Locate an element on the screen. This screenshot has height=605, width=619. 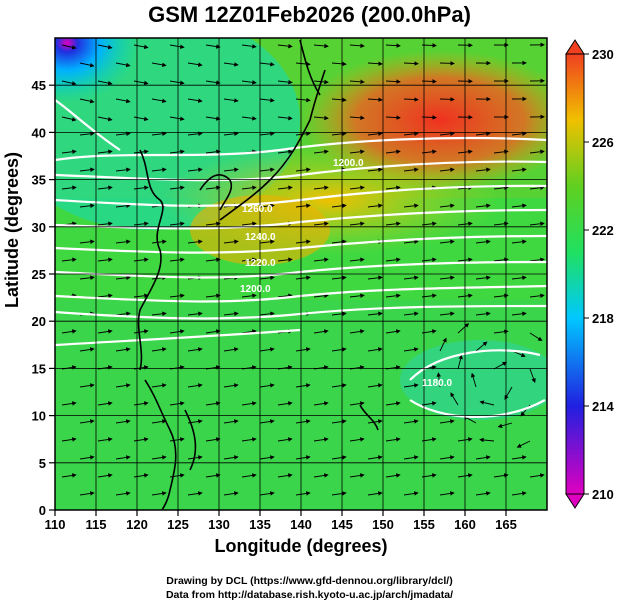
x-axis-ticks: 110 115 120 125 130 135 140 145 150 155 160 165 is located at coordinates (281, 521).